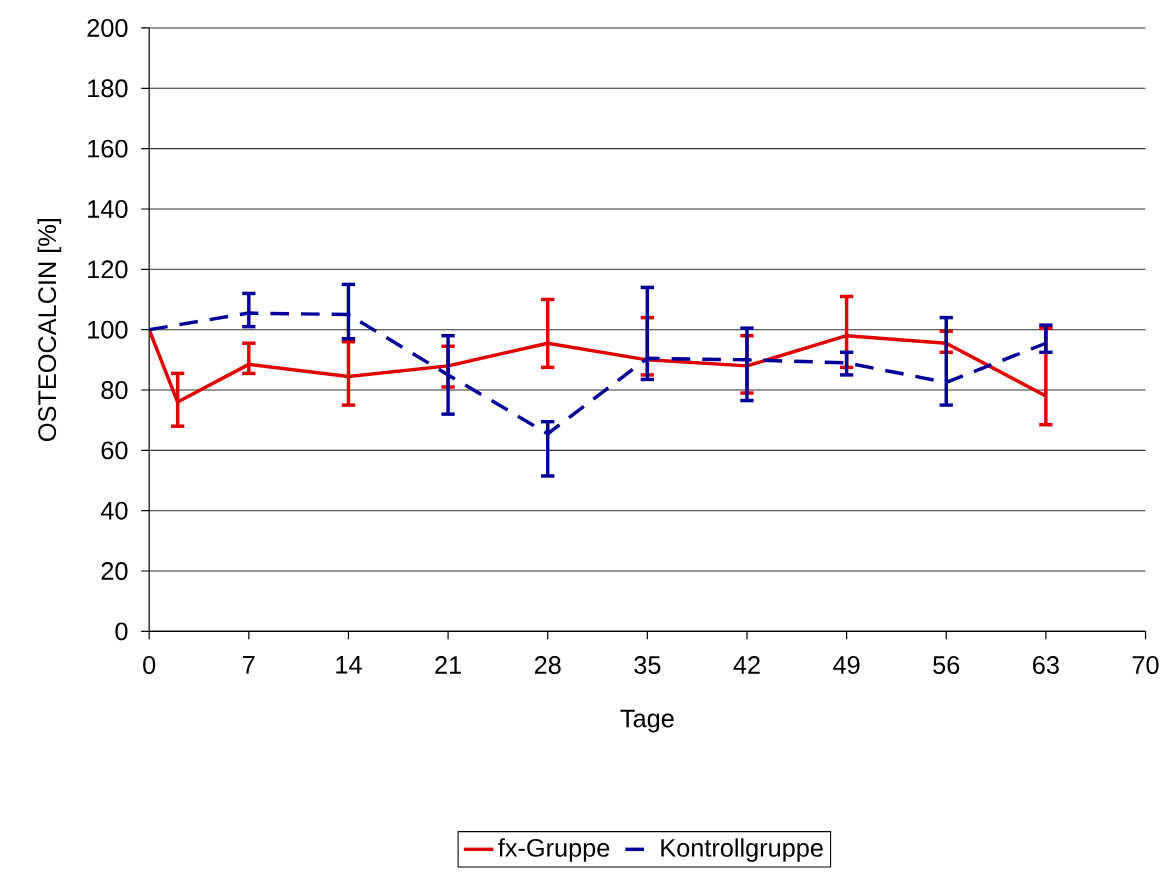 Image resolution: width=1168 pixels, height=881 pixels. Describe the element at coordinates (114, 450) in the screenshot. I see `y-tick-label: 60` at that location.